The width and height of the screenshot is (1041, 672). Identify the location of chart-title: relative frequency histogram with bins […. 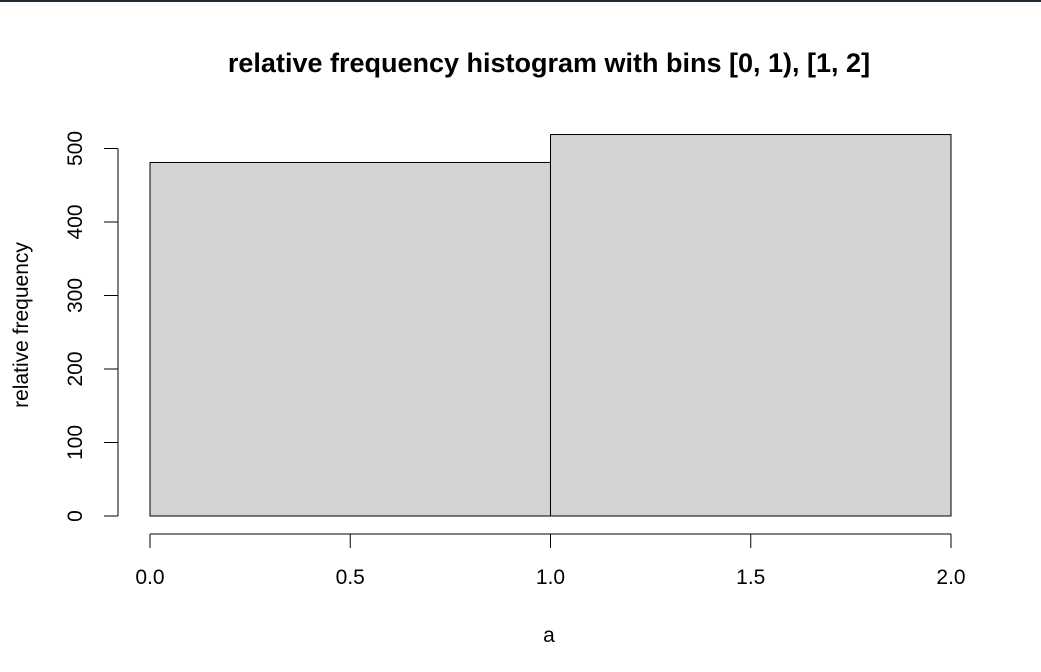
(549, 63).